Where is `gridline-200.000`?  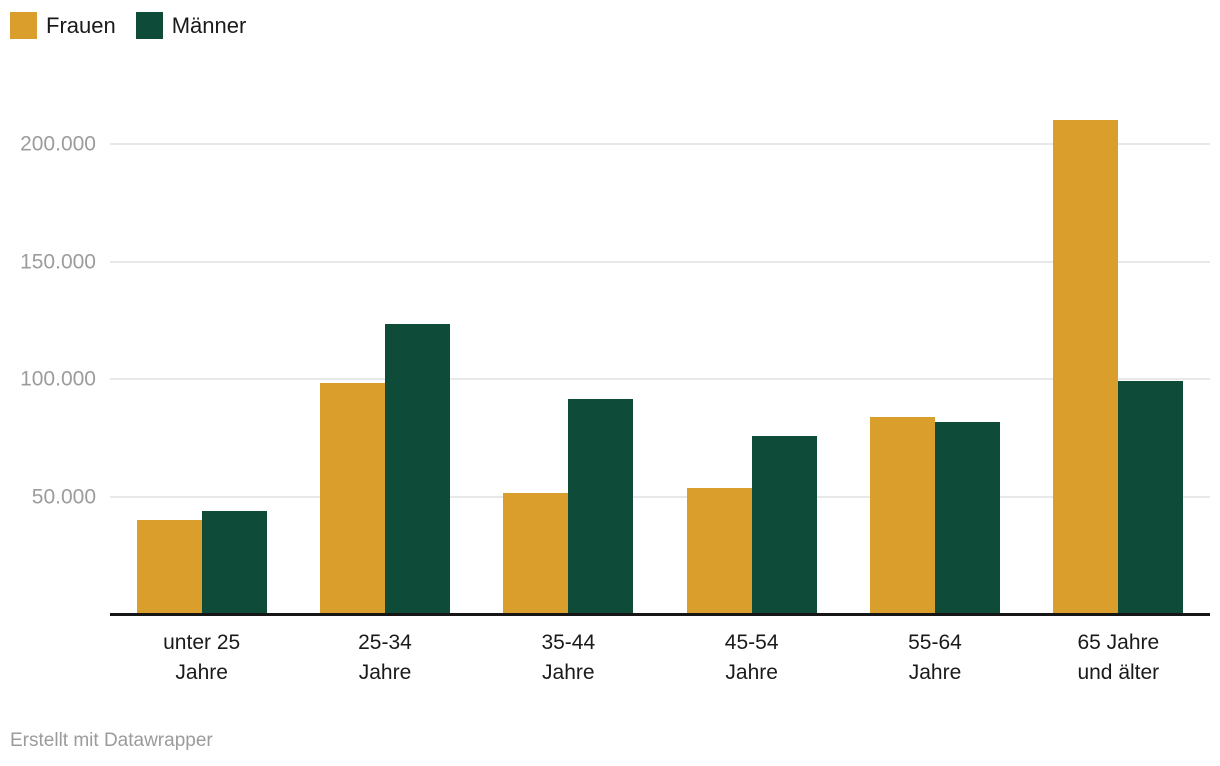
gridline-200.000 is located at coordinates (660, 143).